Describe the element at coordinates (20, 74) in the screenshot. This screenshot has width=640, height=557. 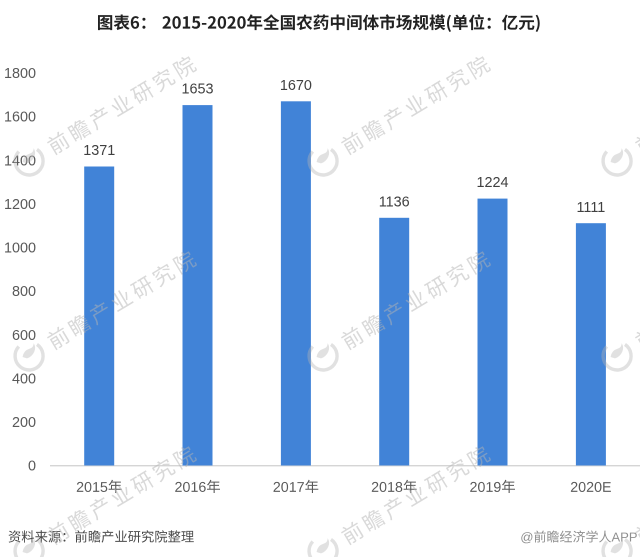
I see `svg-text: 1800` at that location.